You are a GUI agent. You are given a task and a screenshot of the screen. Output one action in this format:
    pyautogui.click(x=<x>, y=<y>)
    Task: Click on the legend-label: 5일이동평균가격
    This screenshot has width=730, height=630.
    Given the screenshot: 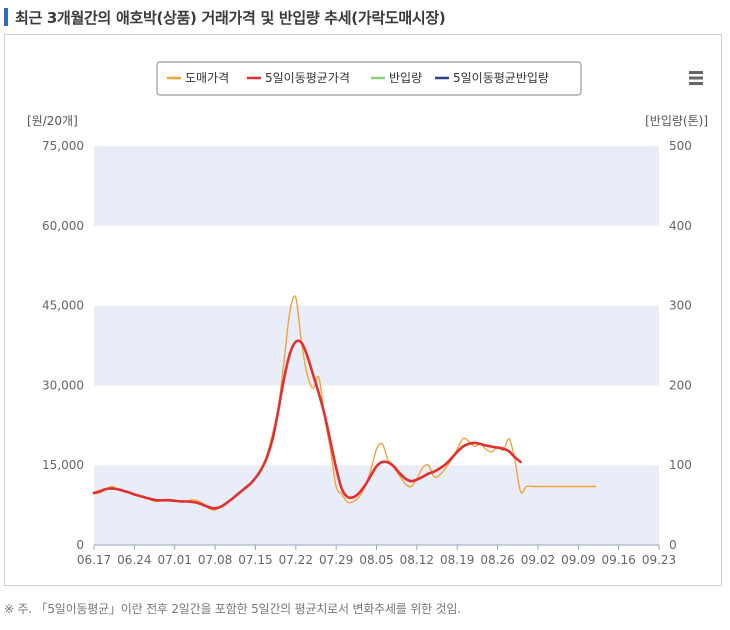 What is the action you would take?
    pyautogui.click(x=307, y=78)
    